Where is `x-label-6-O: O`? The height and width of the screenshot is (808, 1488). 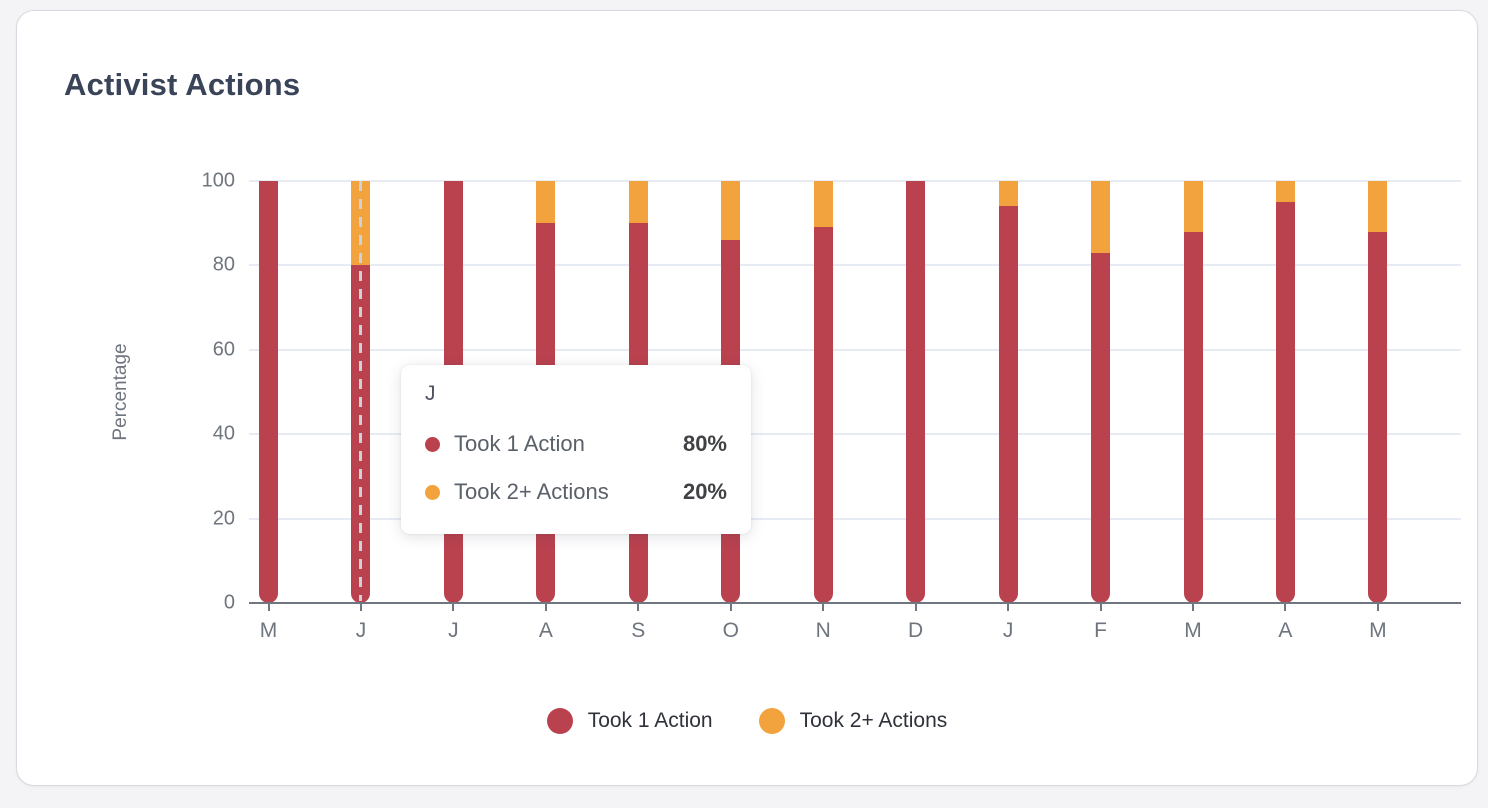
x-label-6-O: O is located at coordinates (730, 630).